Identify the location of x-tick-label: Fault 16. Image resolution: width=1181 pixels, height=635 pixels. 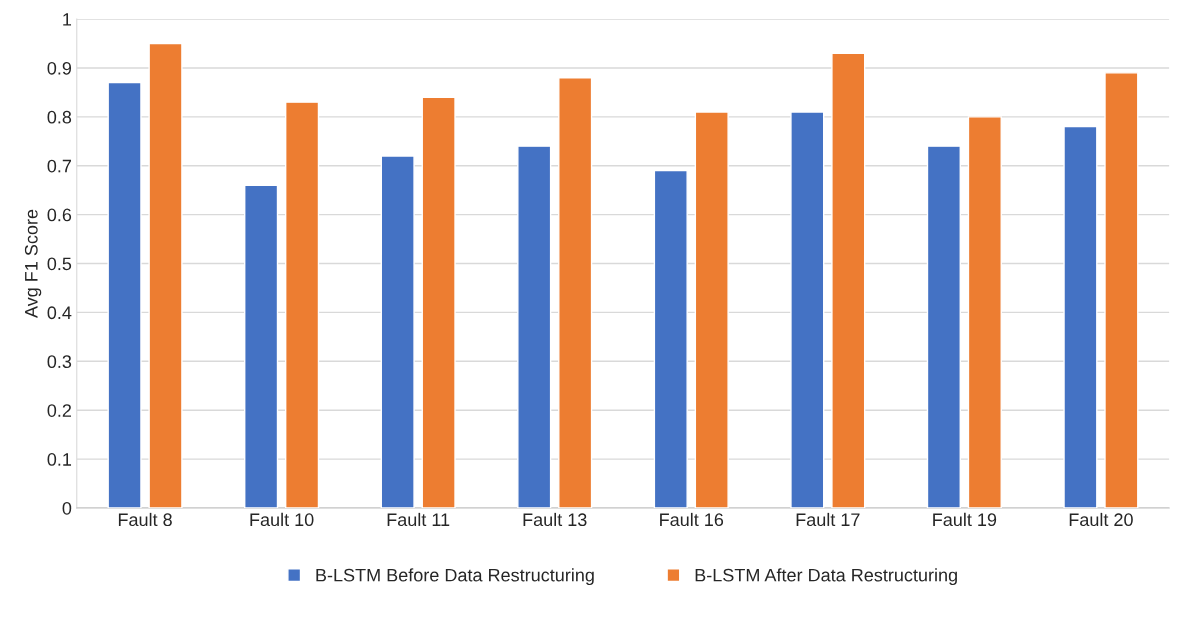
(692, 519).